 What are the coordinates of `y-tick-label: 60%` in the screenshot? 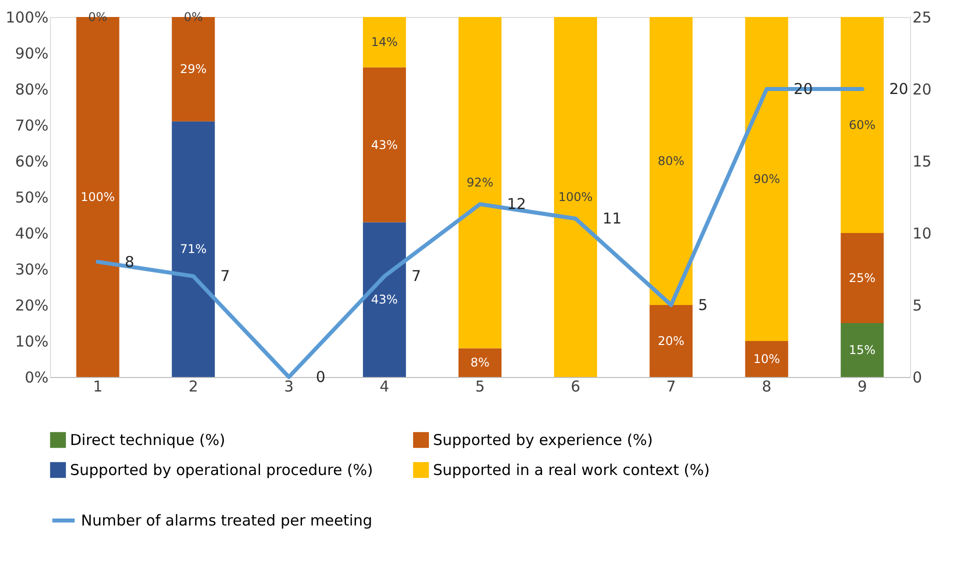 It's located at (31, 161).